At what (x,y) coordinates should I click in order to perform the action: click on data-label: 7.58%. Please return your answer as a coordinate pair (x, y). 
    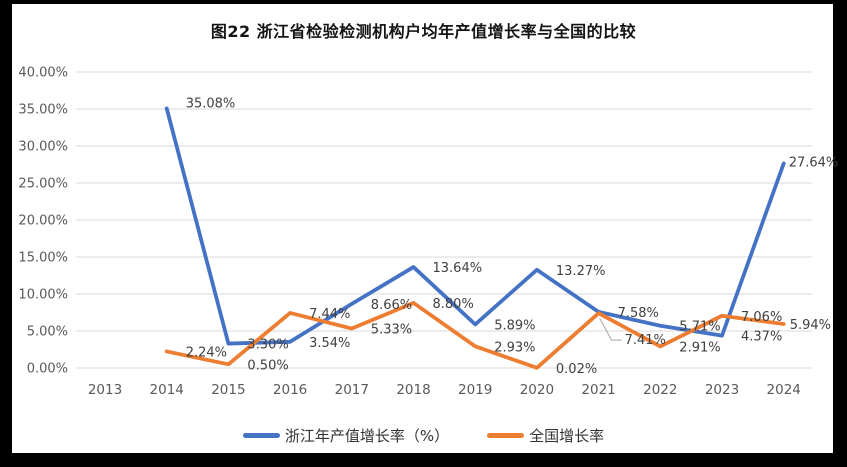
    Looking at the image, I should click on (638, 313).